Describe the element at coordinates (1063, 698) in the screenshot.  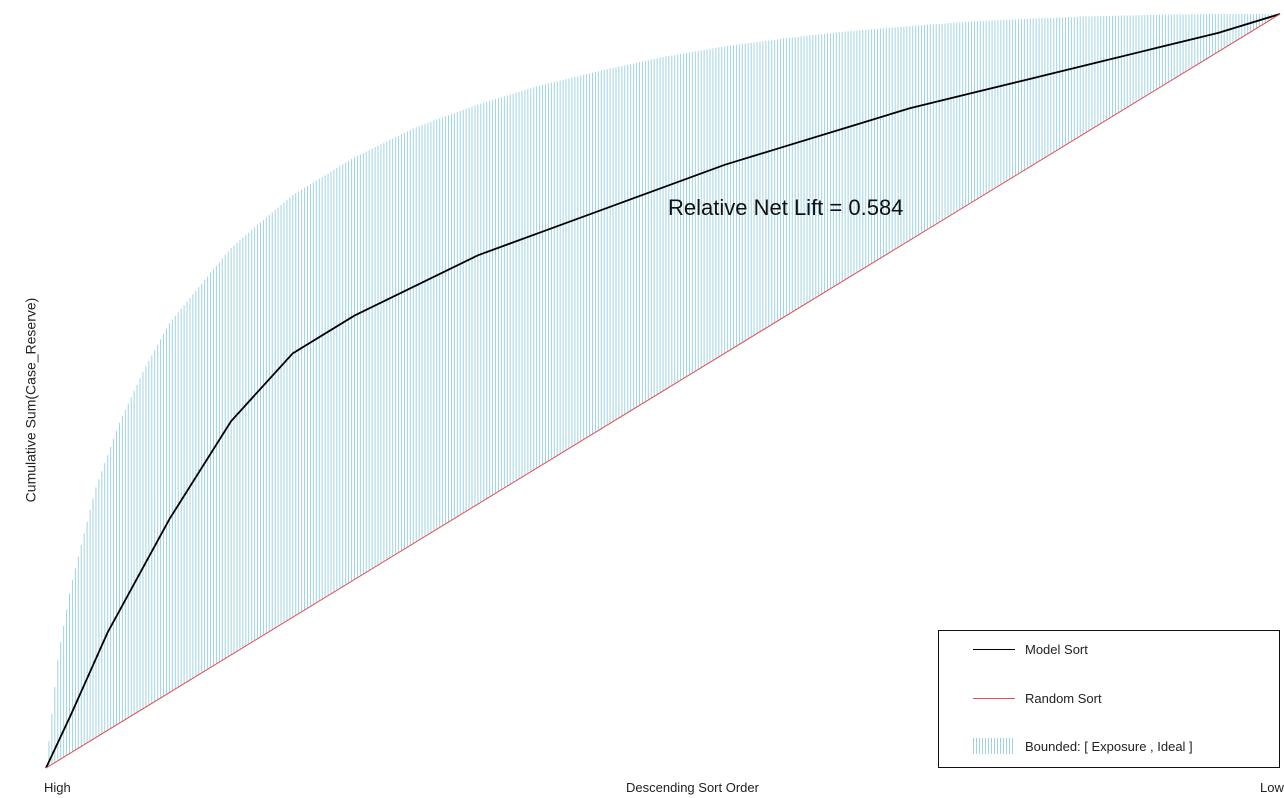
I see `legend-label-random-sort: Random Sort` at that location.